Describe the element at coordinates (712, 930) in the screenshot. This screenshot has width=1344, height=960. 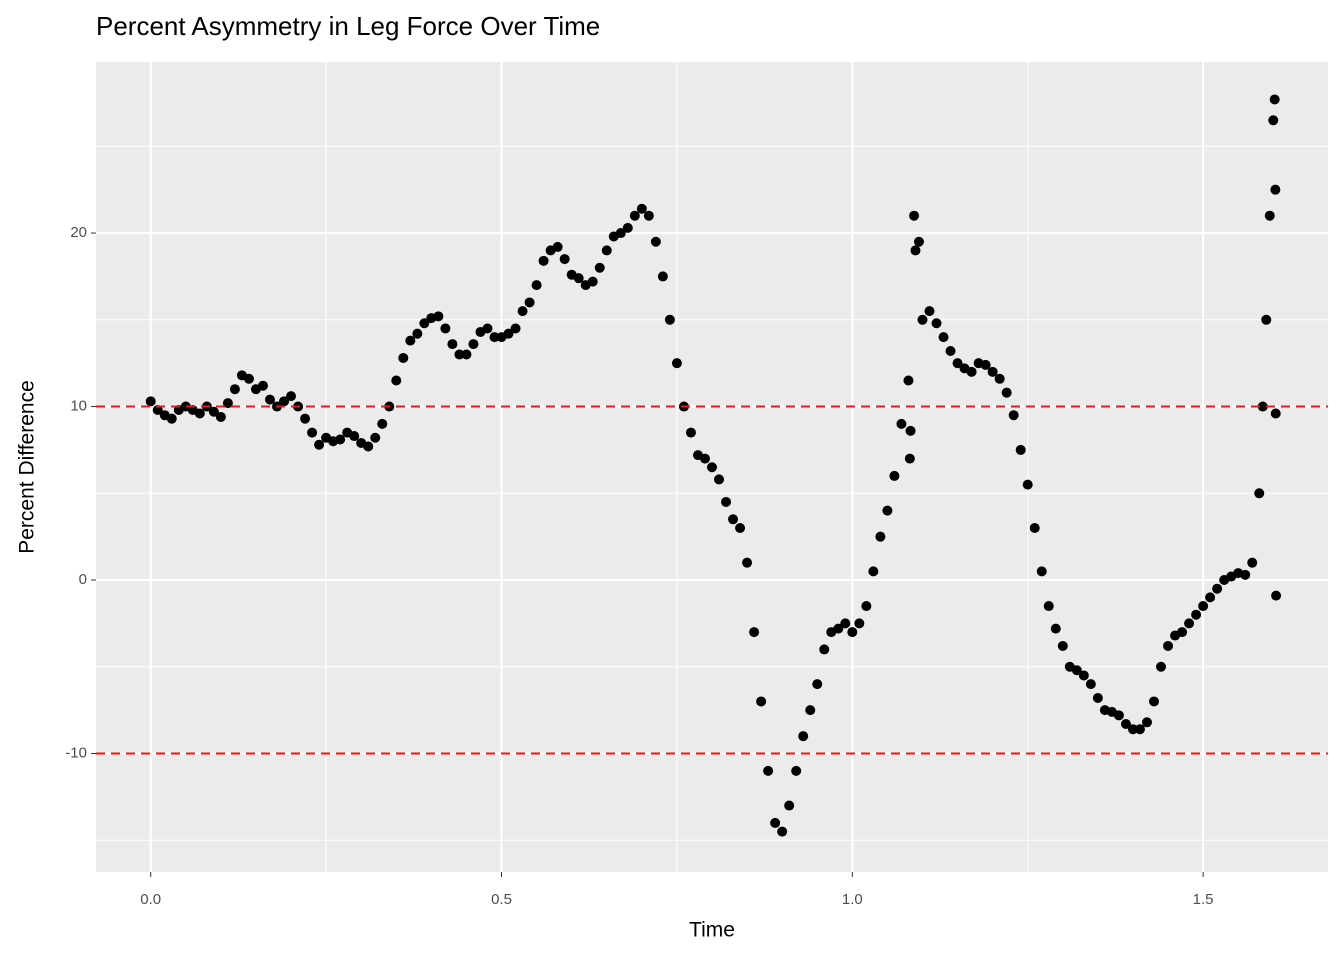
I see `x-axis-title: Time` at that location.